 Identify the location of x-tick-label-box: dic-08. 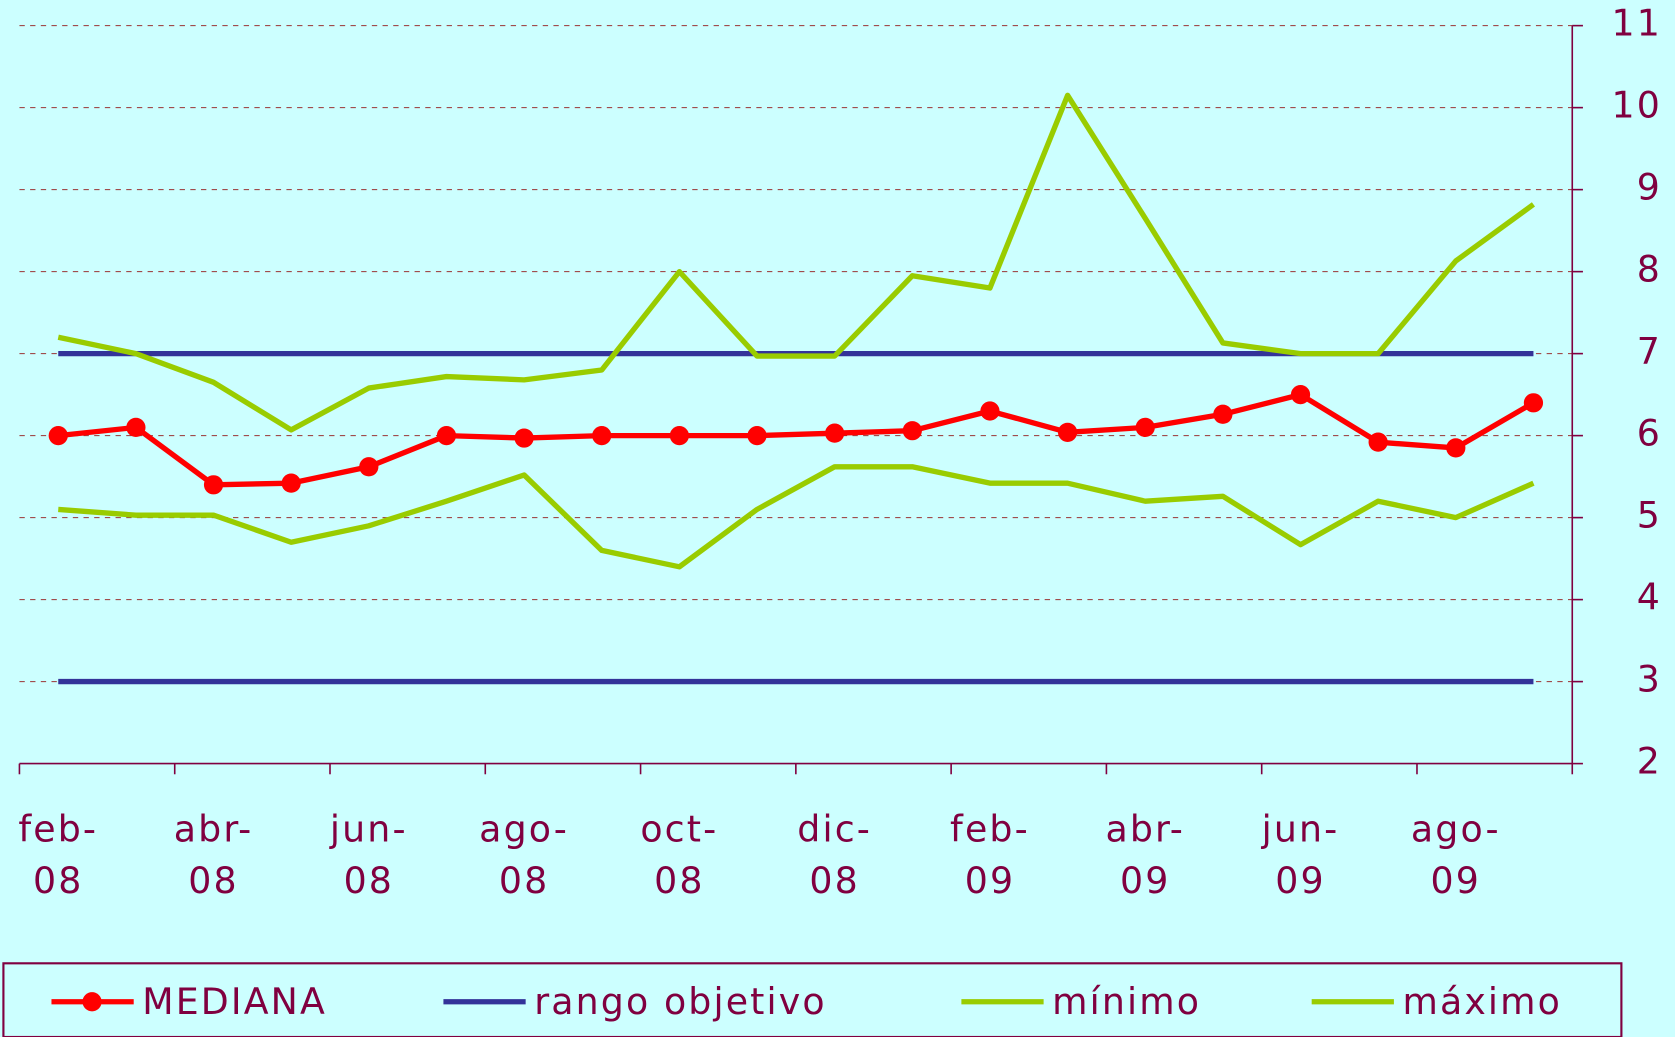
(835, 855).